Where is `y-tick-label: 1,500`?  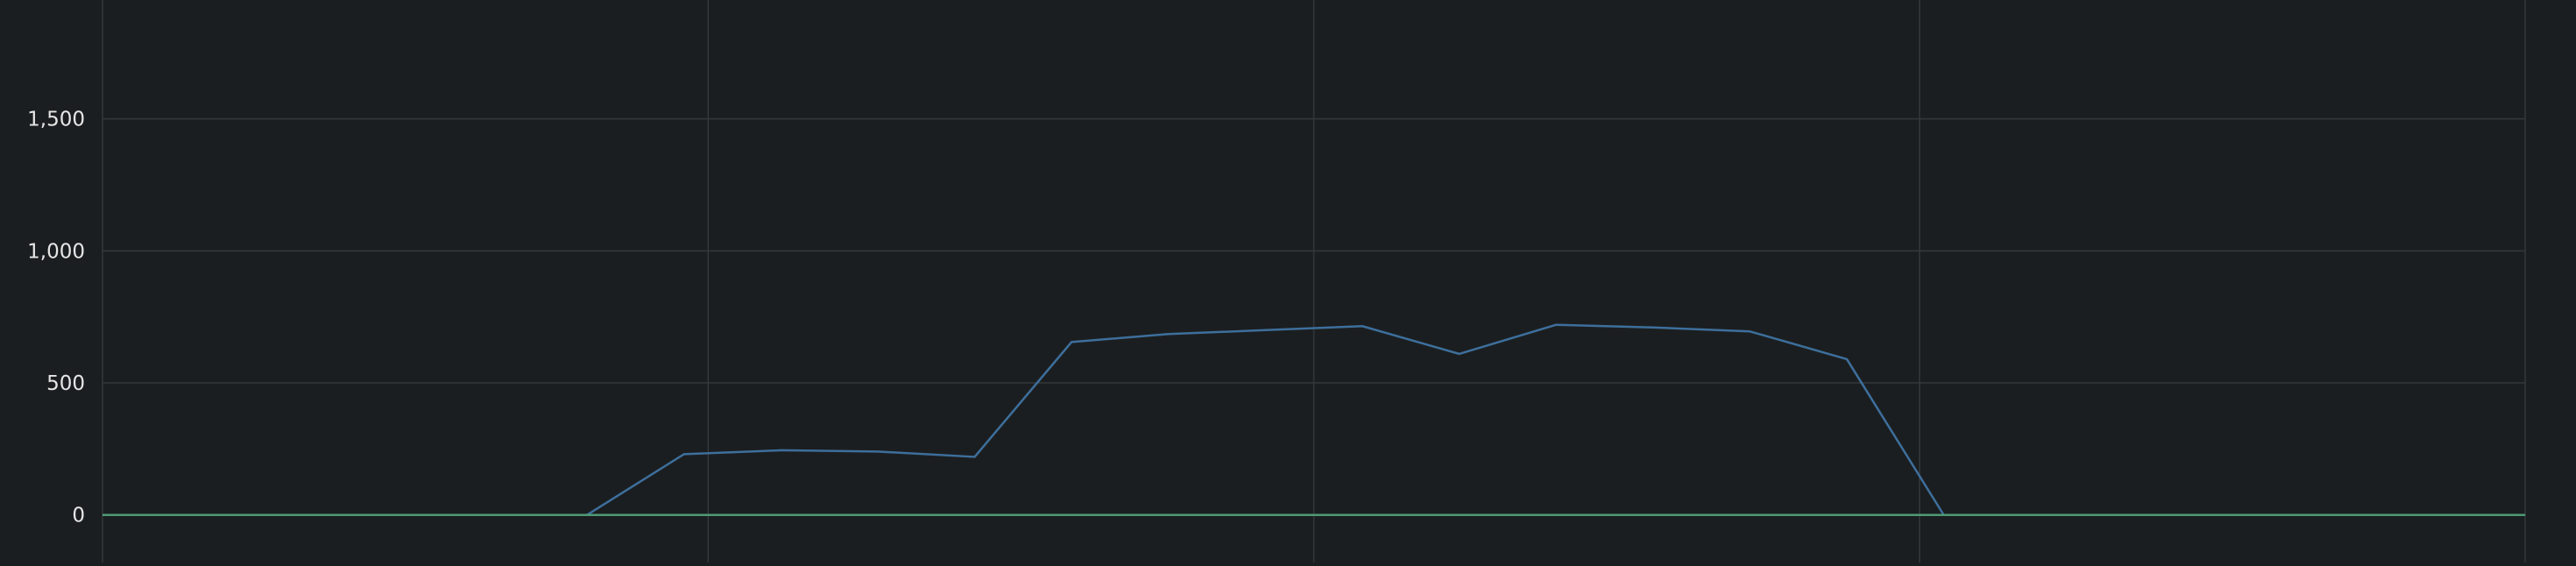
y-tick-label: 1,500 is located at coordinates (56, 120).